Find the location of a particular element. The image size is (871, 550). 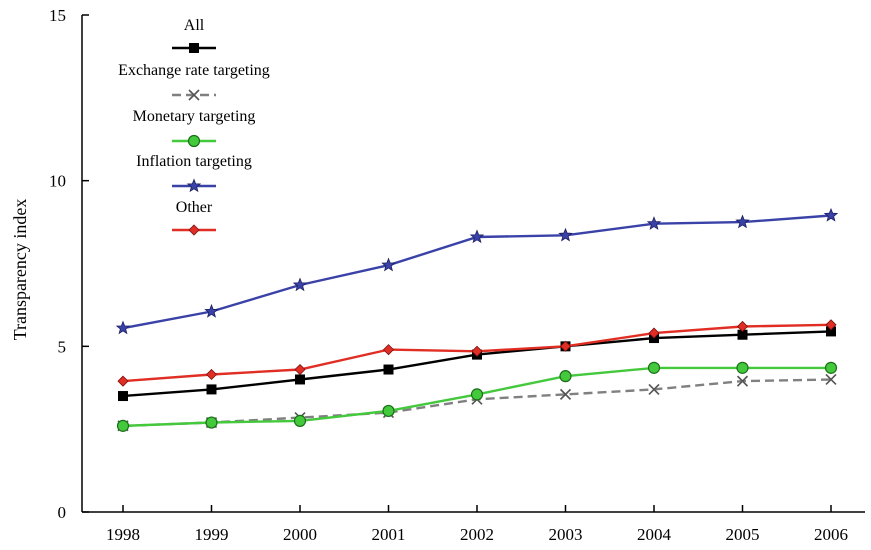

legend-entry-monetary-targeting: Monetary targeting is located at coordinates (194, 128).